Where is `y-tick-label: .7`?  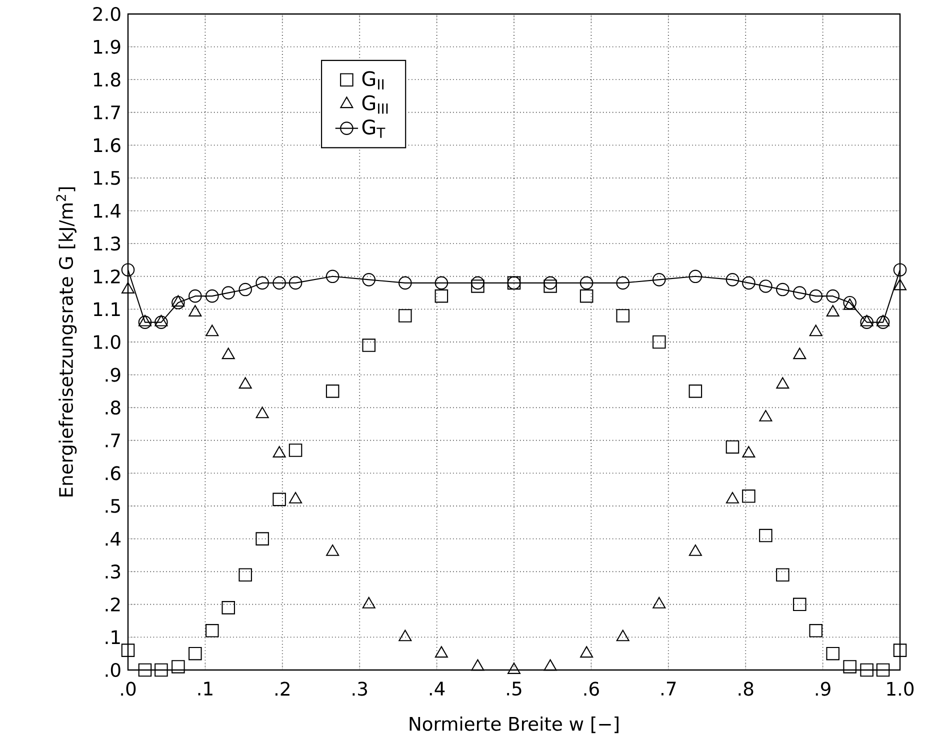 y-tick-label: .7 is located at coordinates (113, 441).